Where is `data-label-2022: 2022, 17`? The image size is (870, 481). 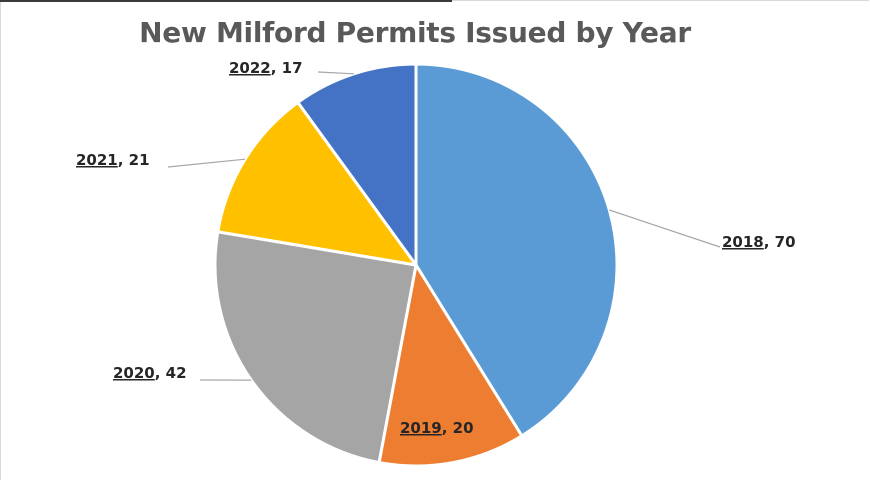 data-label-2022: 2022, 17 is located at coordinates (266, 68).